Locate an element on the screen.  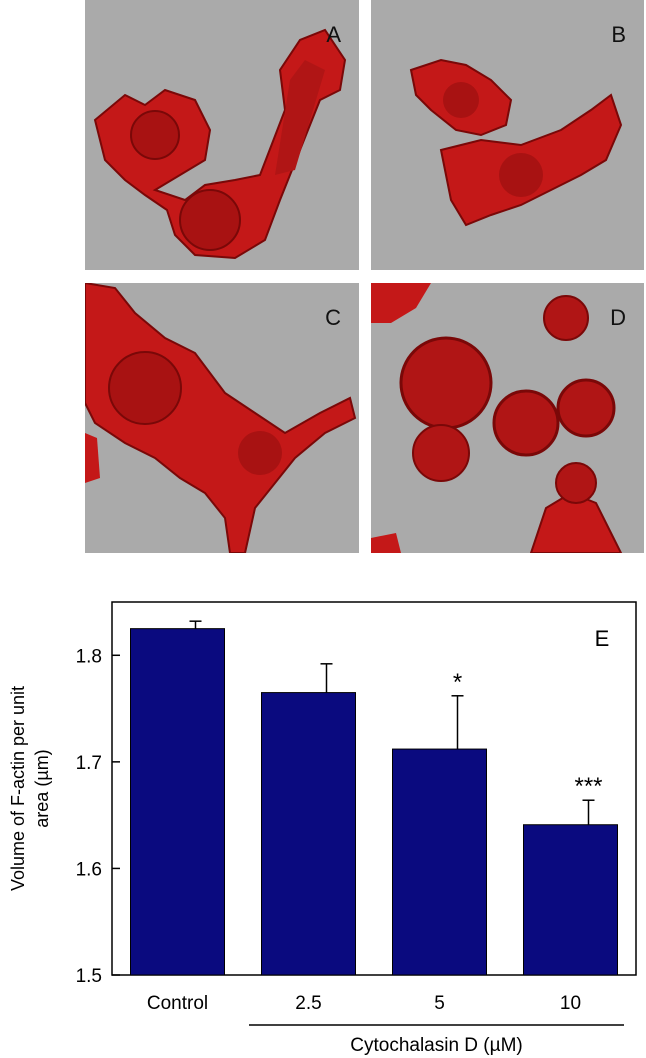
y-axis-label-line: area (µm) is located at coordinates (42, 788).